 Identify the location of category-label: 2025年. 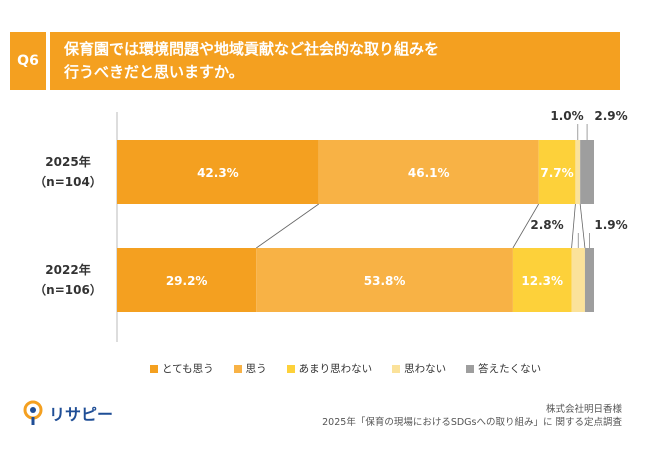
(67, 161).